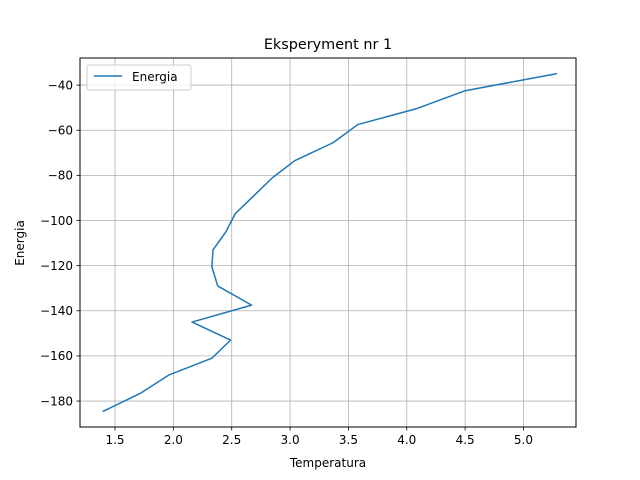 The image size is (640, 480). I want to click on legend: Energia, so click(139, 77).